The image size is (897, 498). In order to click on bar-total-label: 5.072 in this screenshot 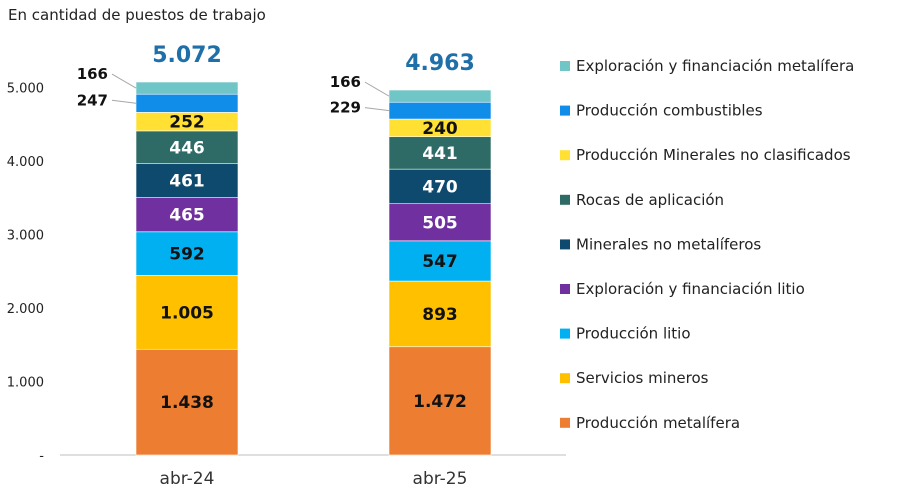, I will do `click(187, 55)`.